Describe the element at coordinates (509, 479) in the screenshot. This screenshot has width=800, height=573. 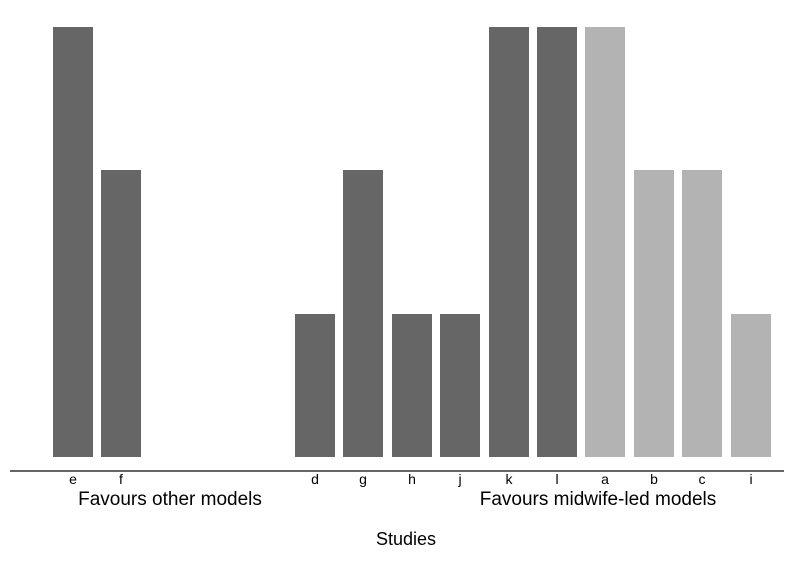
I see `bar-label-k: k` at that location.